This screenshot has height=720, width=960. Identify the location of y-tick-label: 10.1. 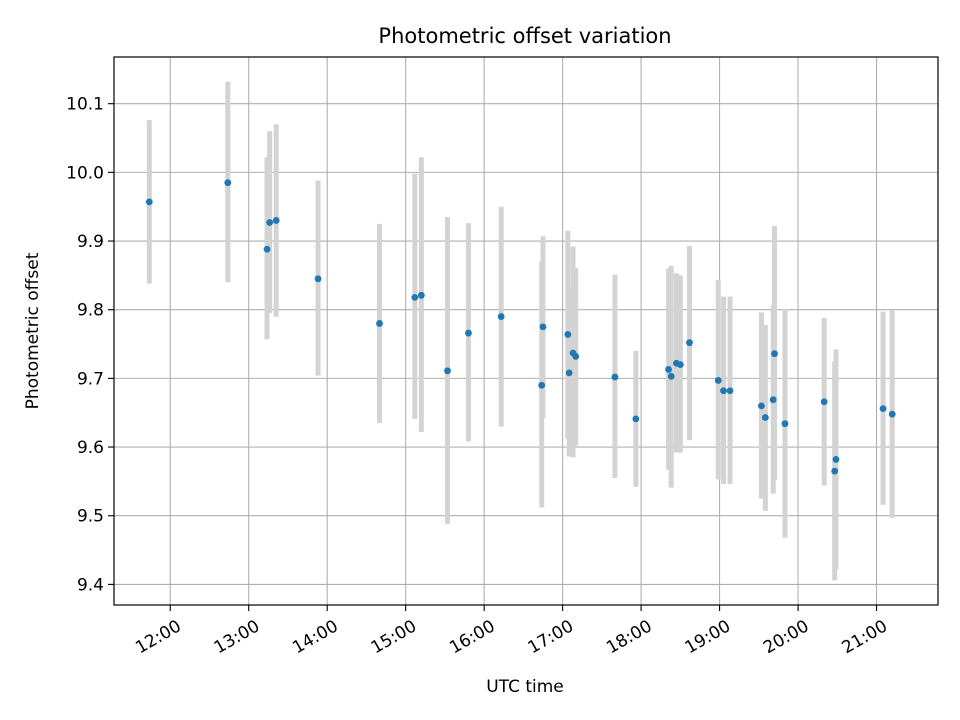
(85, 105).